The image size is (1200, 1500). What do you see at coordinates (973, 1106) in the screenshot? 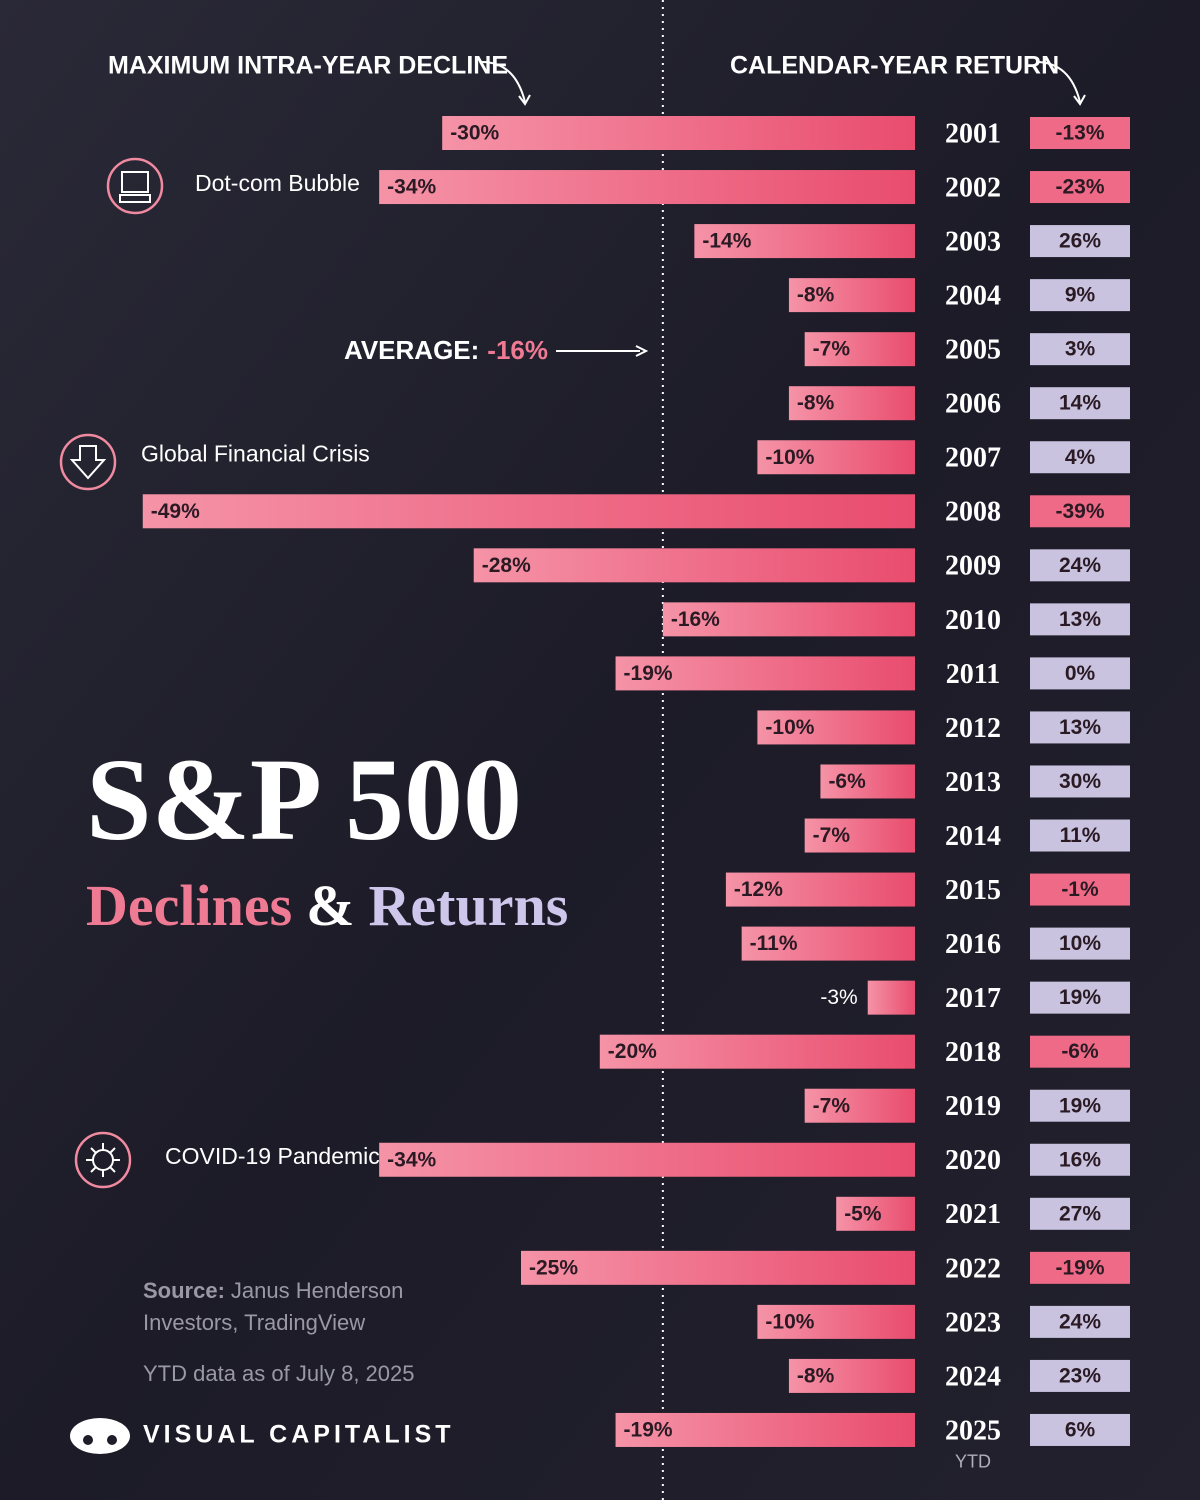
I see `year-label: 2019` at bounding box center [973, 1106].